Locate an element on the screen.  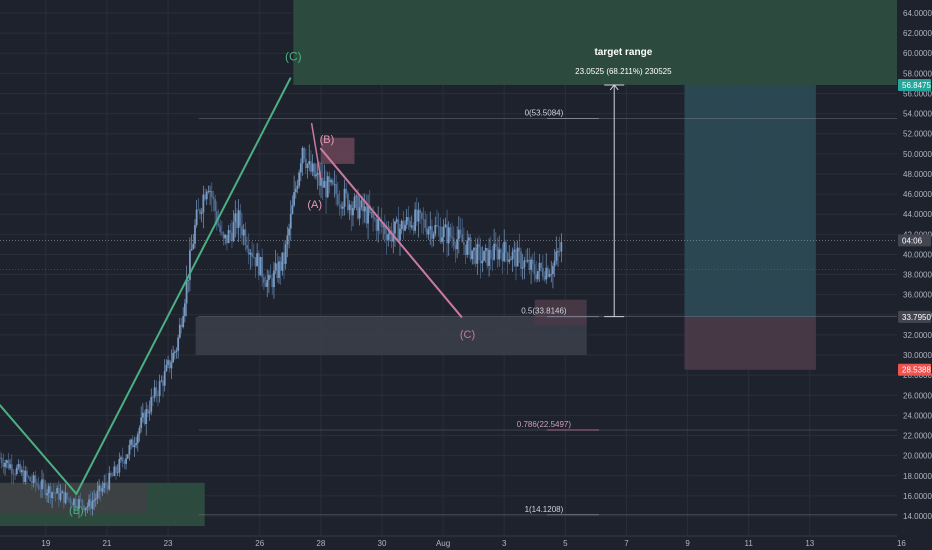
target-zone-box is located at coordinates (612, 42).